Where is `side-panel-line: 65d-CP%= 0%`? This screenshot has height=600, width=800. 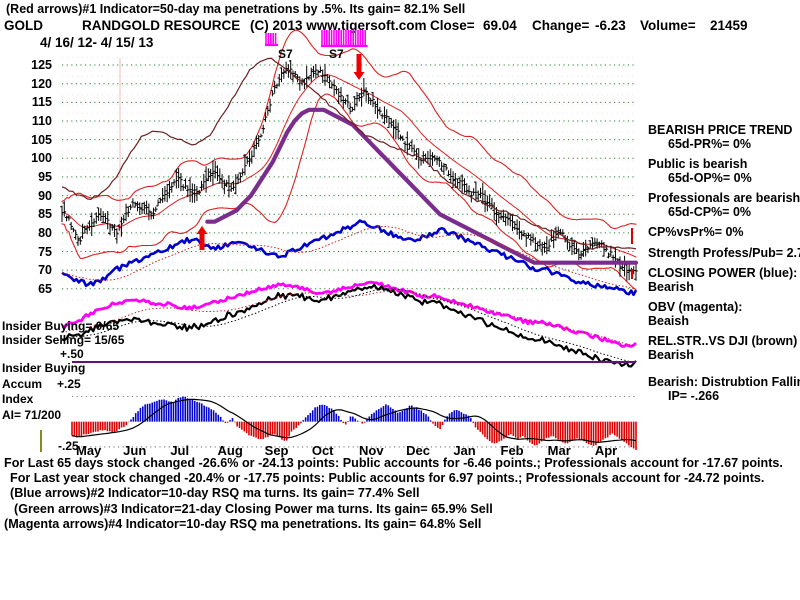 side-panel-line: 65d-CP%= 0% is located at coordinates (710, 211).